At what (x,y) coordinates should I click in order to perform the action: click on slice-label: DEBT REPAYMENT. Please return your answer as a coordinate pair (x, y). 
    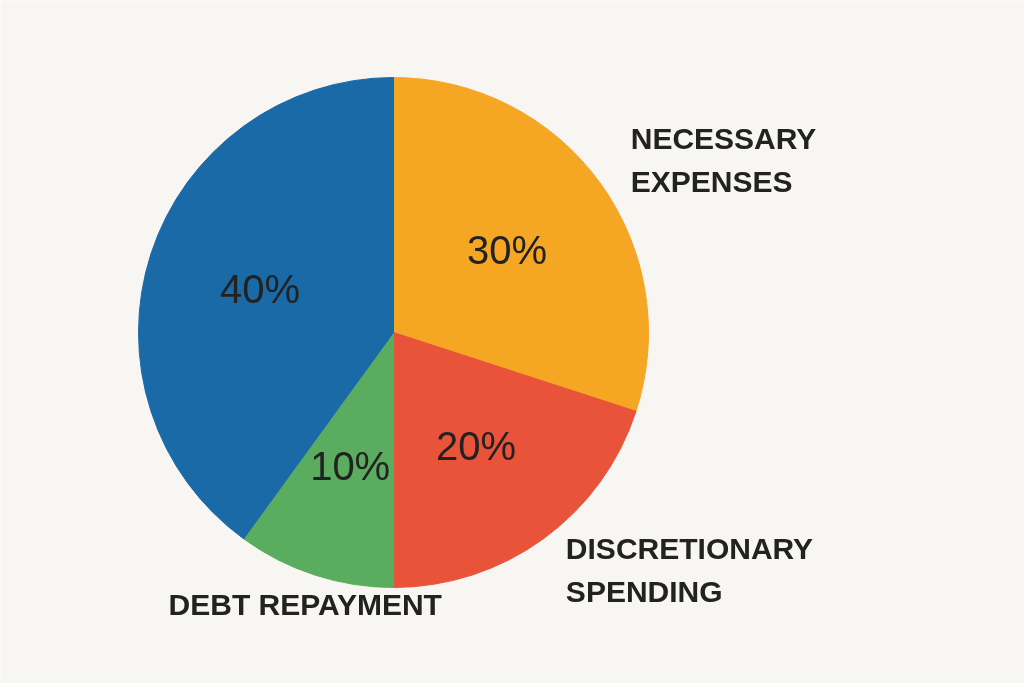
    Looking at the image, I should click on (305, 604).